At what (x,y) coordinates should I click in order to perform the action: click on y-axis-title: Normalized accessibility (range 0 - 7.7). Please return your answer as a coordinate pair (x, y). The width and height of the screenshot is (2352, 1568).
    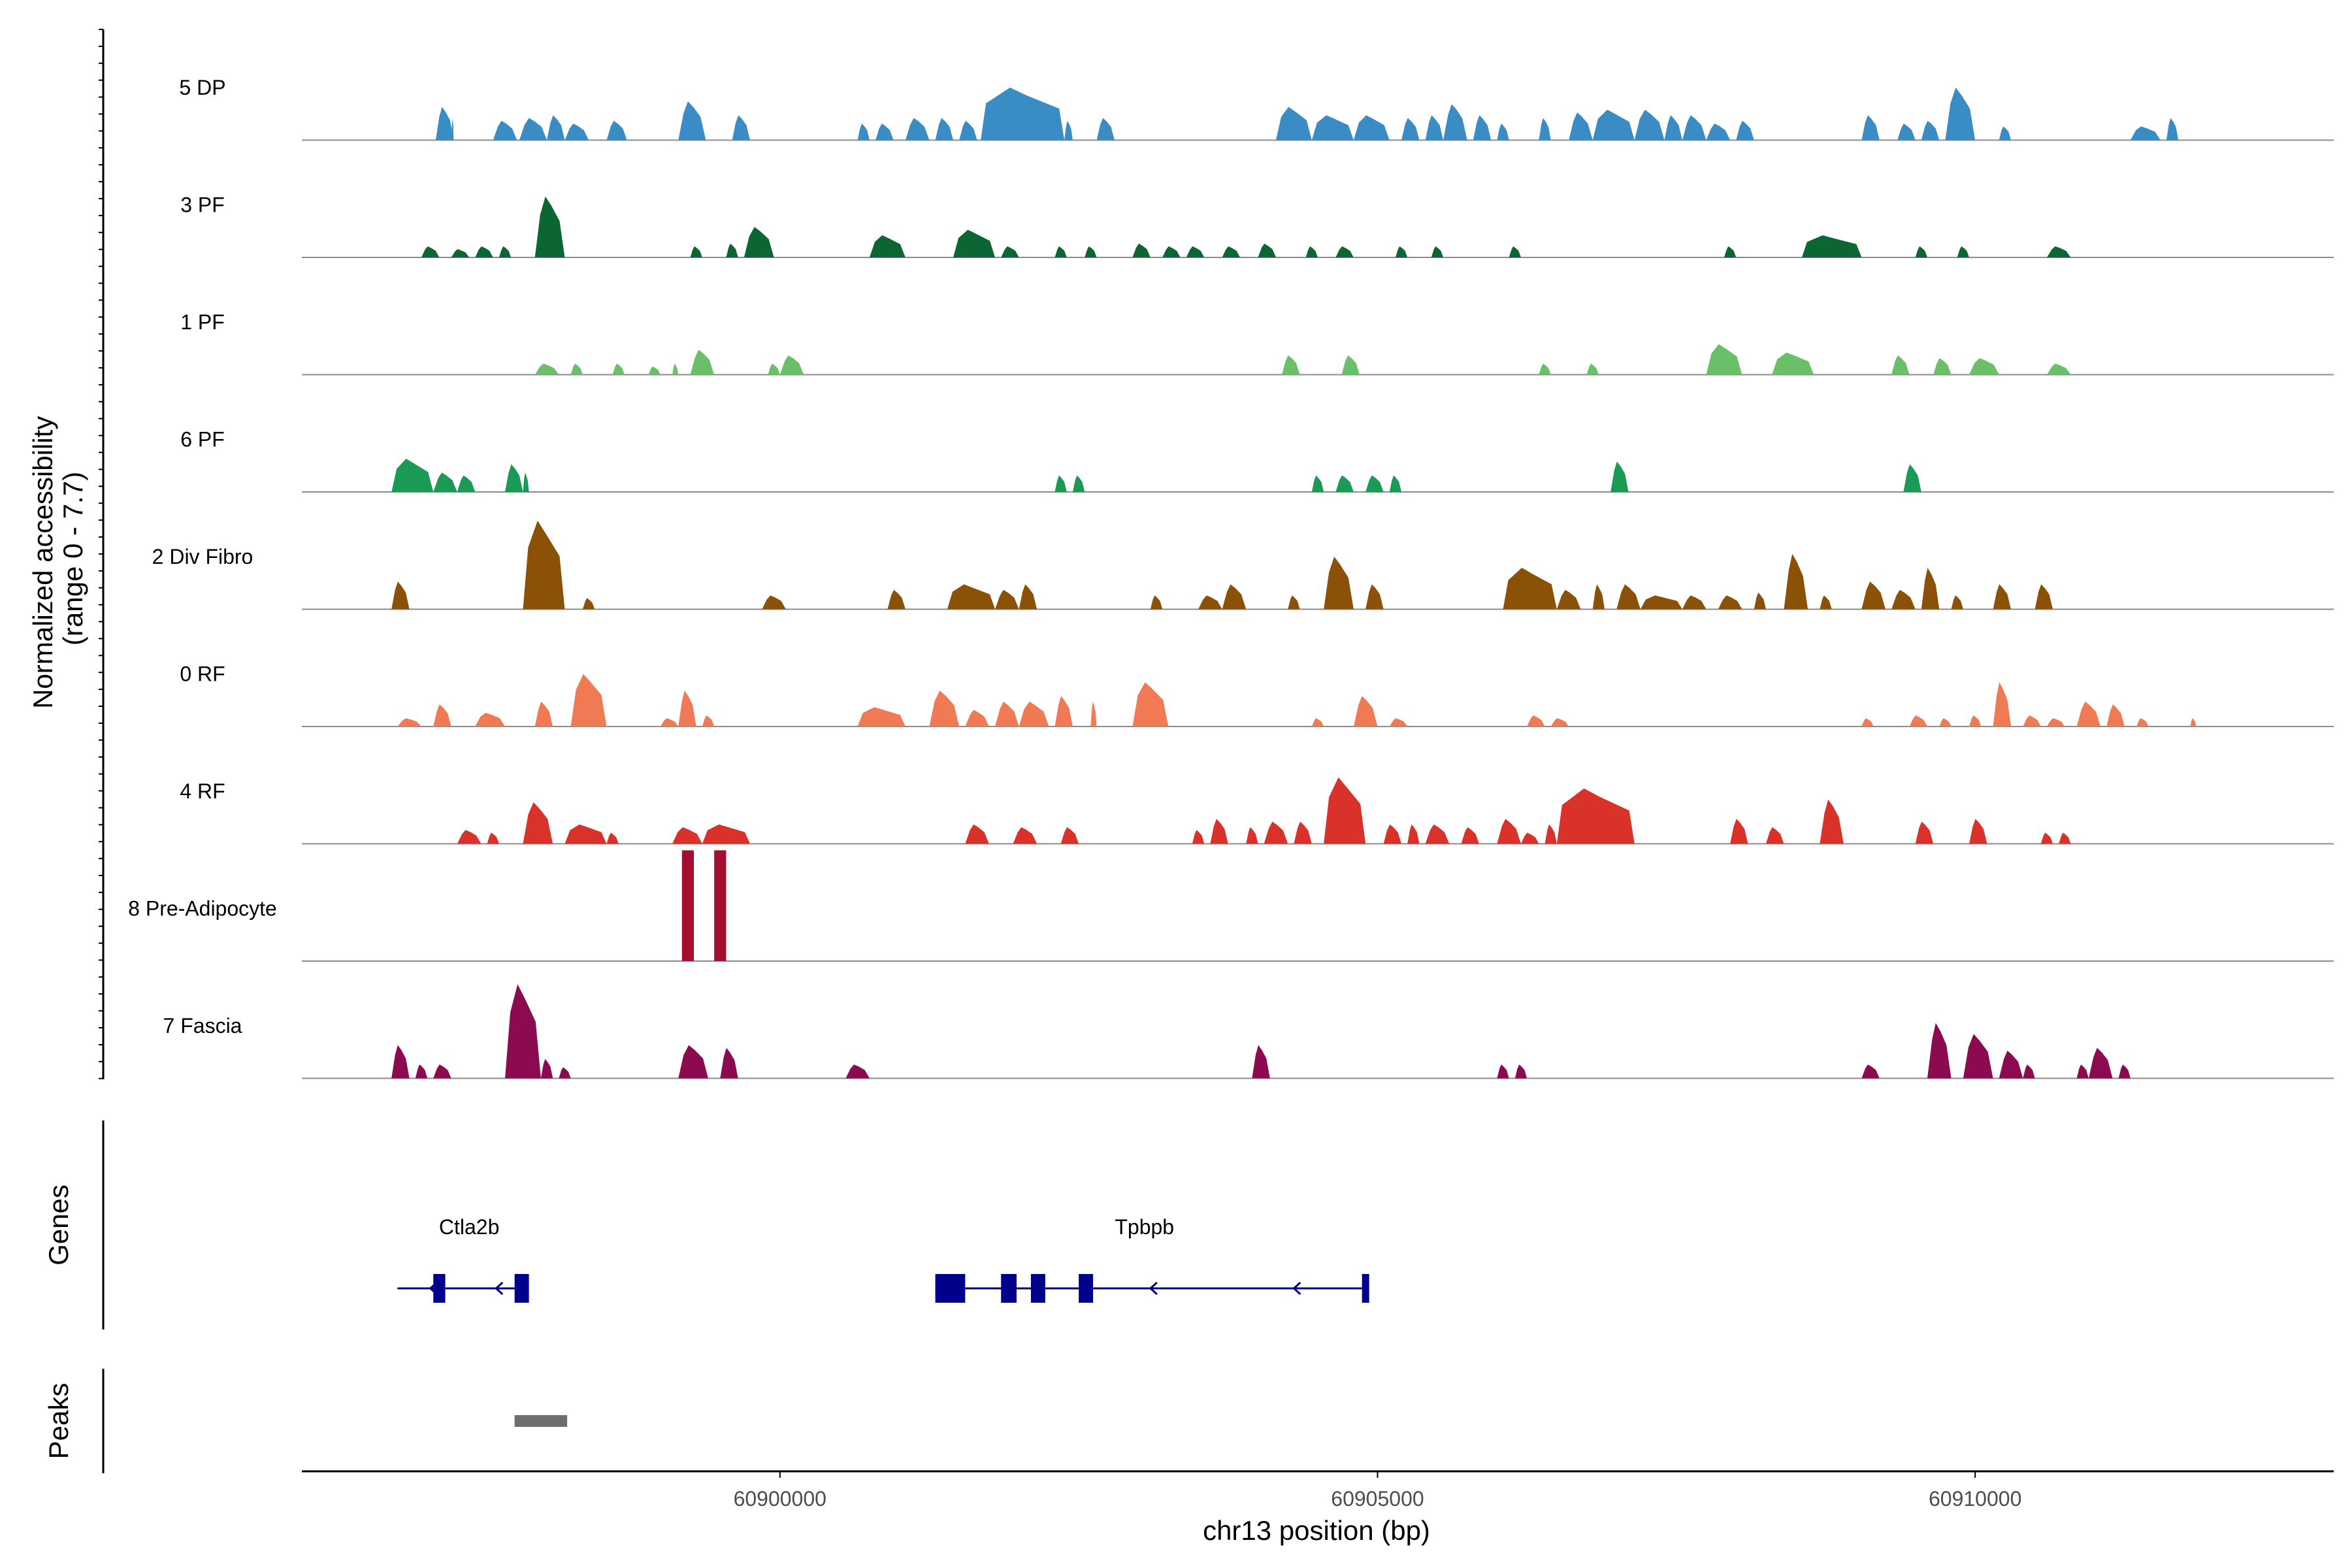
    Looking at the image, I should click on (57, 558).